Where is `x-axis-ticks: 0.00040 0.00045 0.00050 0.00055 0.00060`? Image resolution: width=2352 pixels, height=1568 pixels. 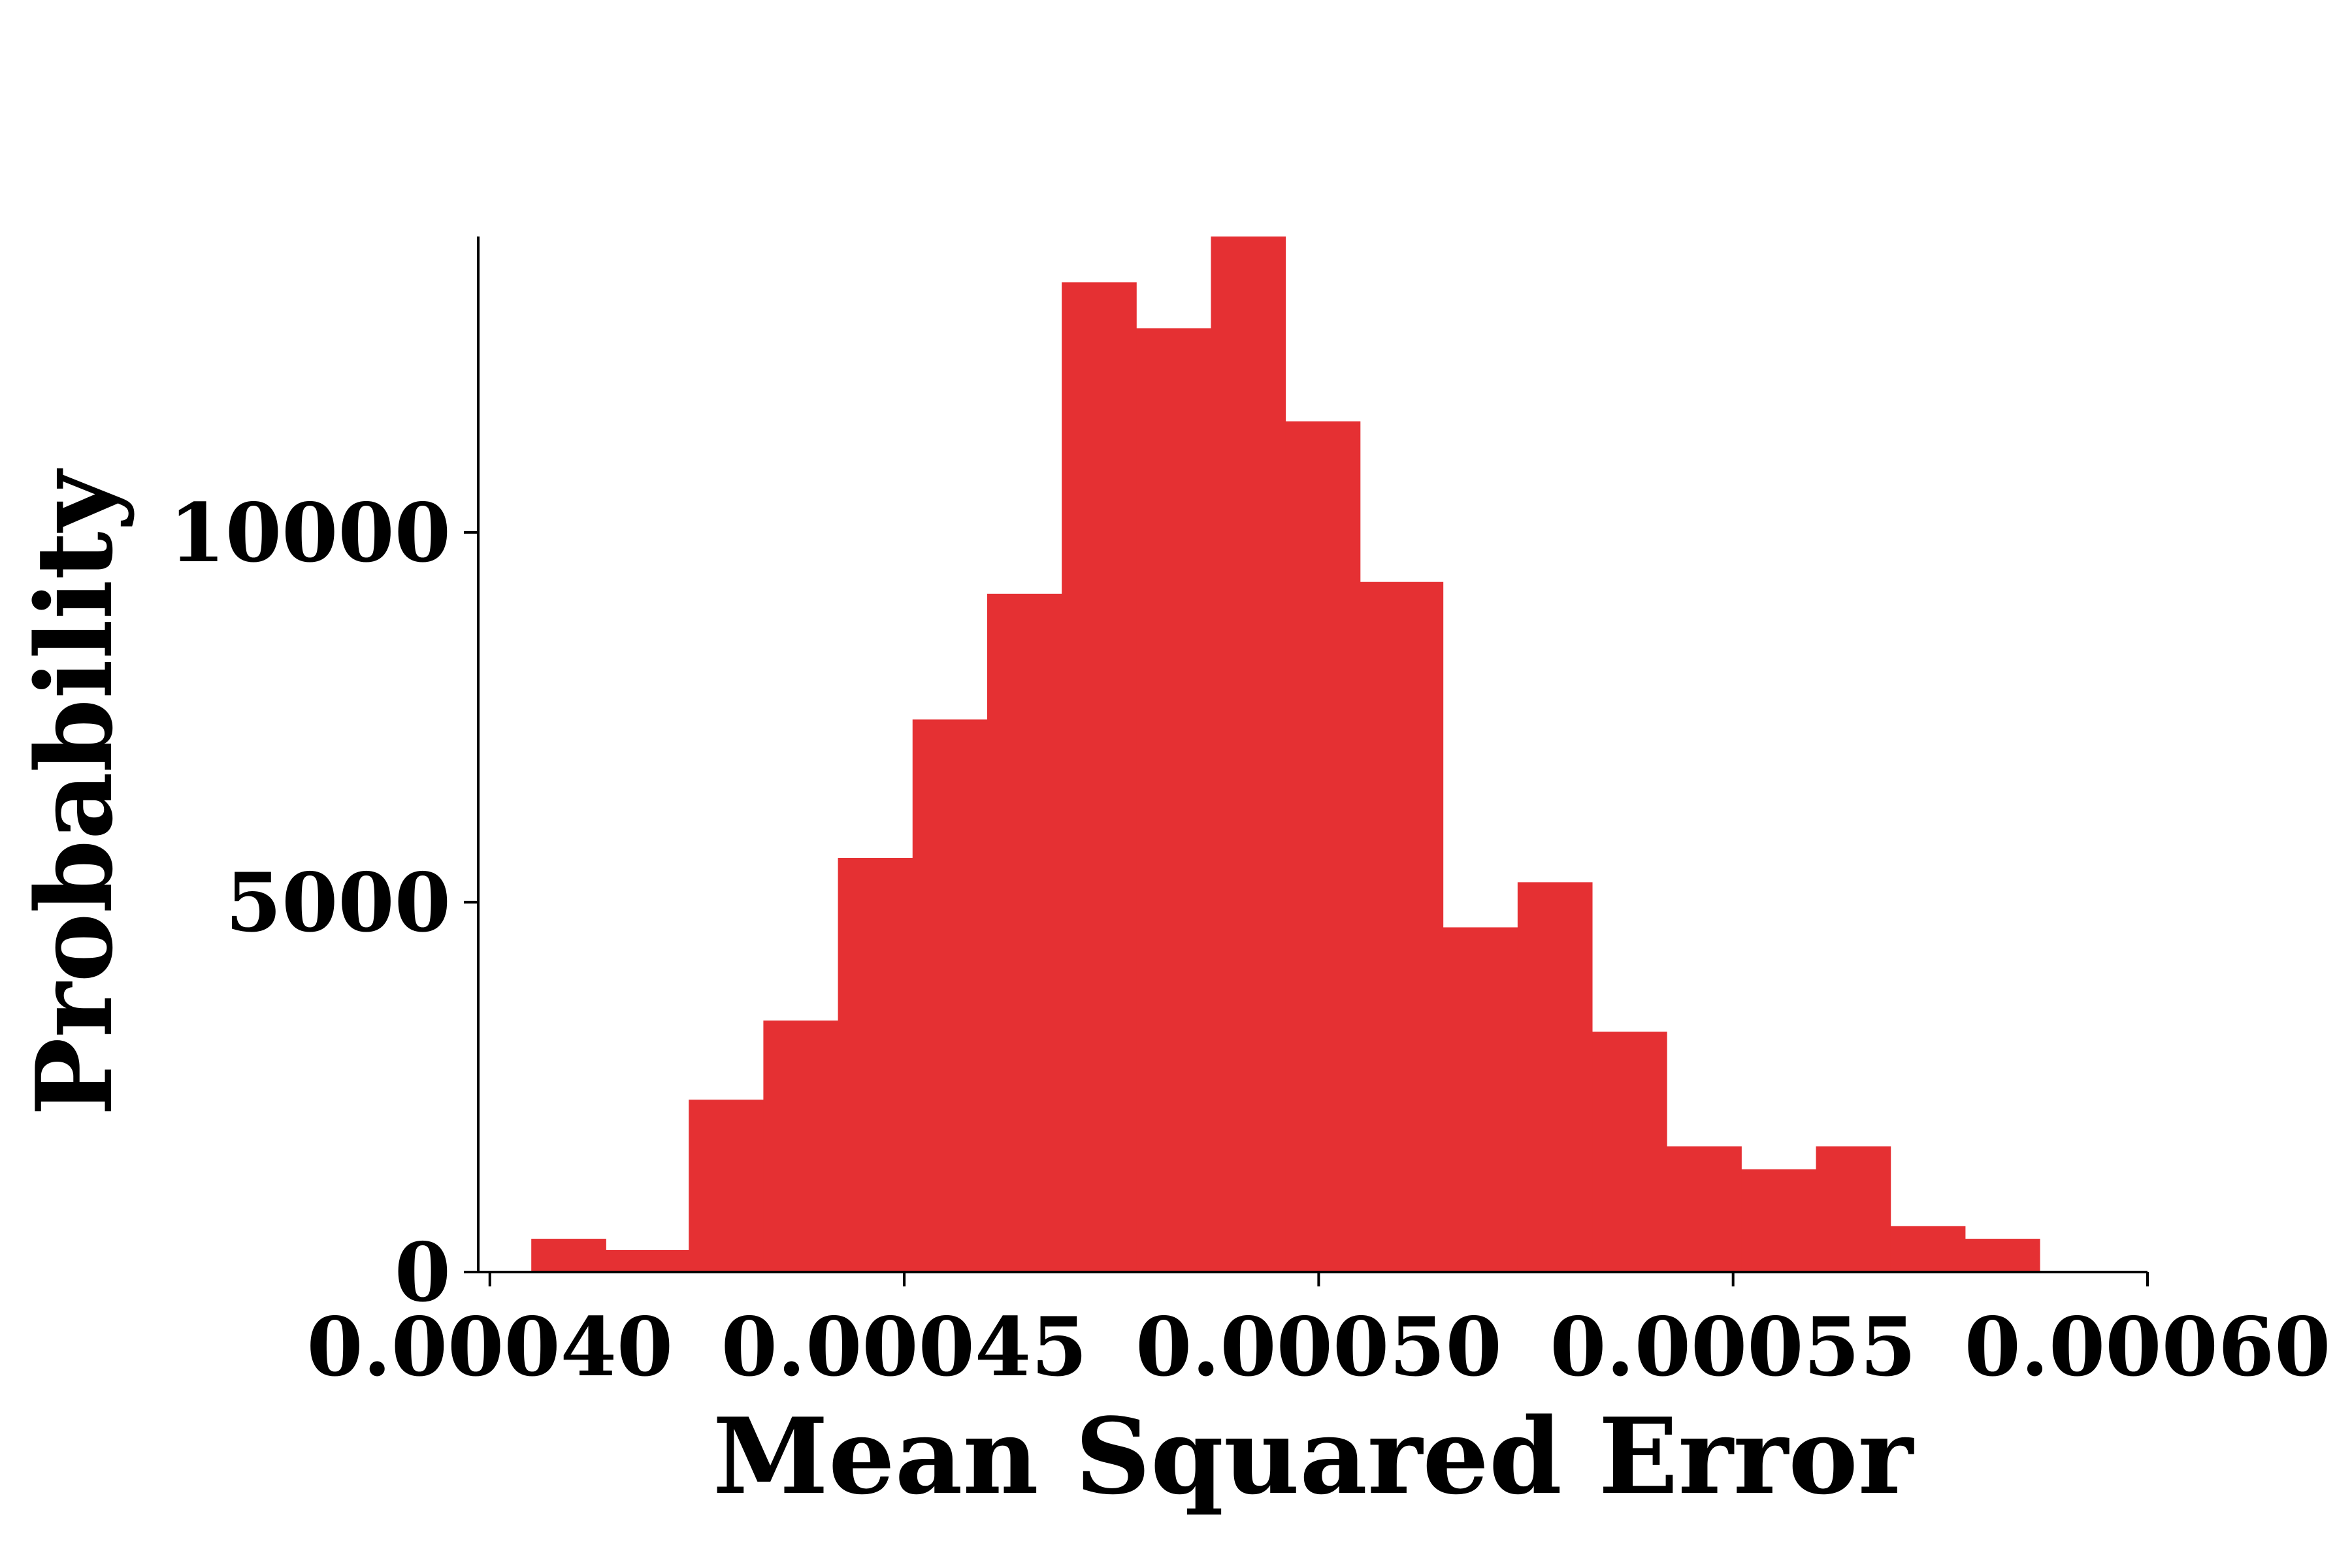 x-axis-ticks: 0.00040 0.00045 0.00050 0.00055 0.00060 is located at coordinates (1318, 1333).